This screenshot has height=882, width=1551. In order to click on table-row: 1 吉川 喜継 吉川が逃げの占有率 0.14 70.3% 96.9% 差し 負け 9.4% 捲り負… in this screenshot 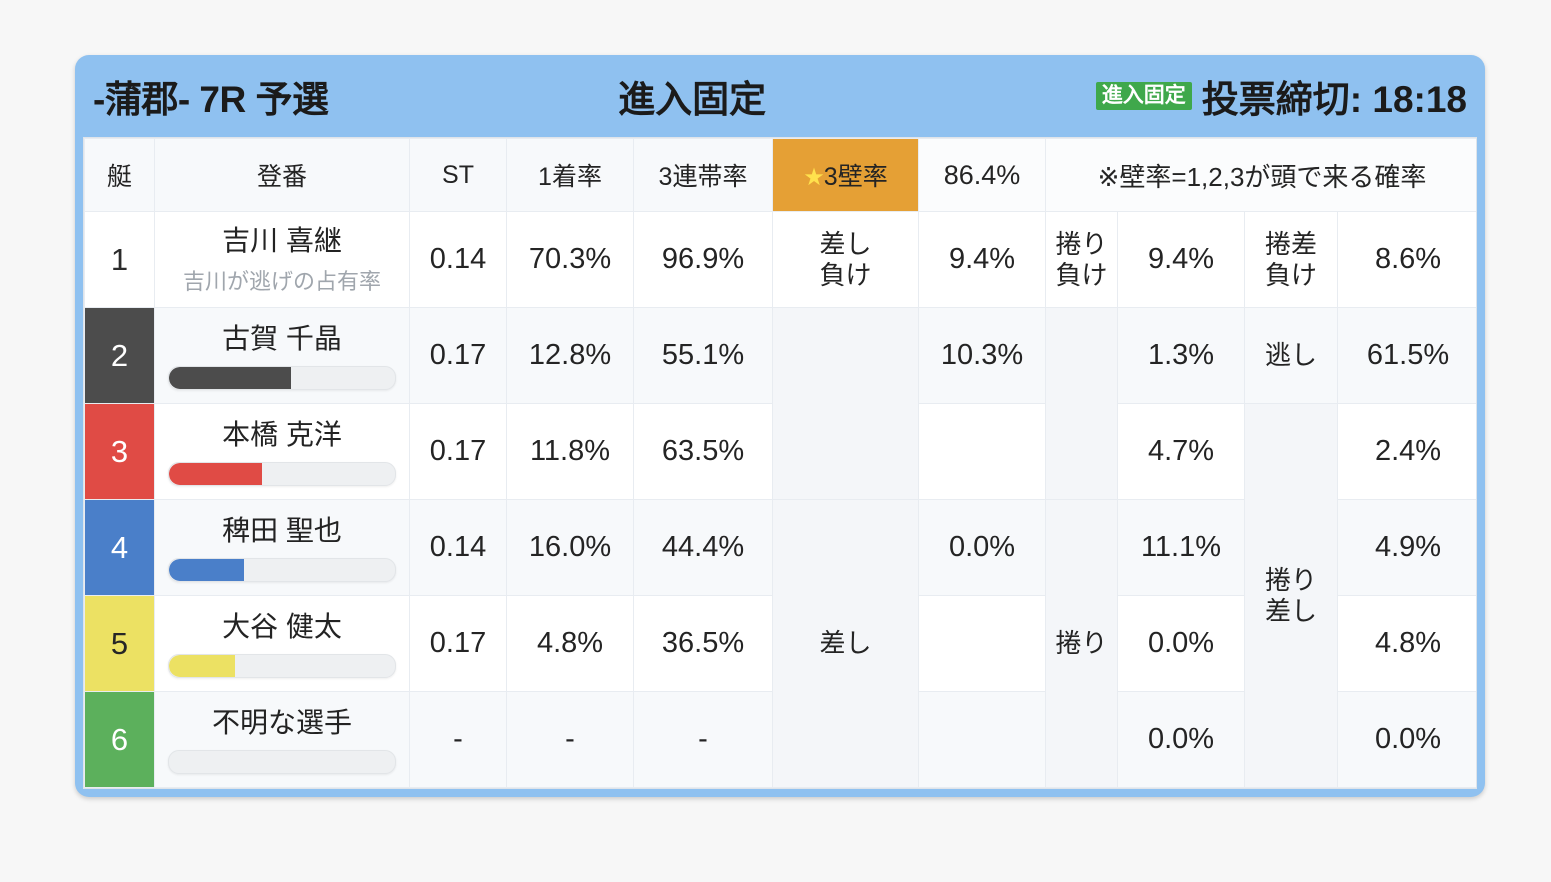, I will do `click(780, 259)`.